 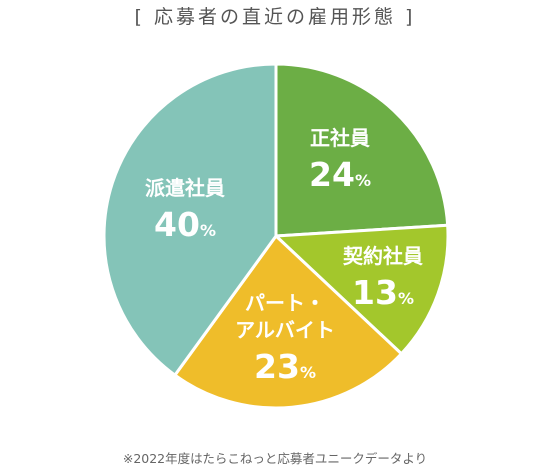 I want to click on slice-label-name-seishain: 正社員, so click(x=340, y=138).